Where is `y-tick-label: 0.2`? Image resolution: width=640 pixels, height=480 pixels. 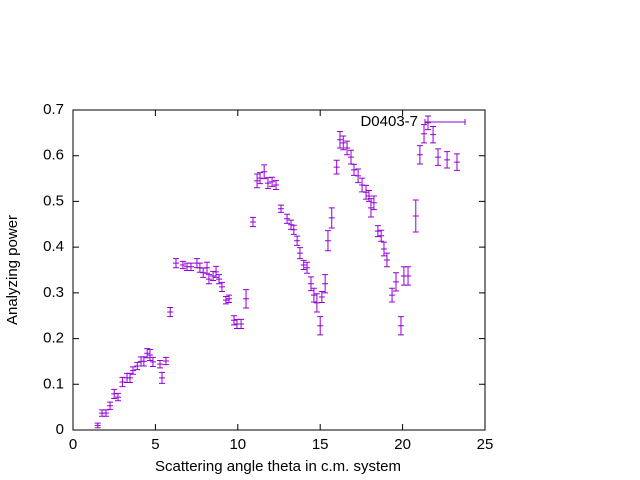 y-tick-label: 0.2 is located at coordinates (53, 338).